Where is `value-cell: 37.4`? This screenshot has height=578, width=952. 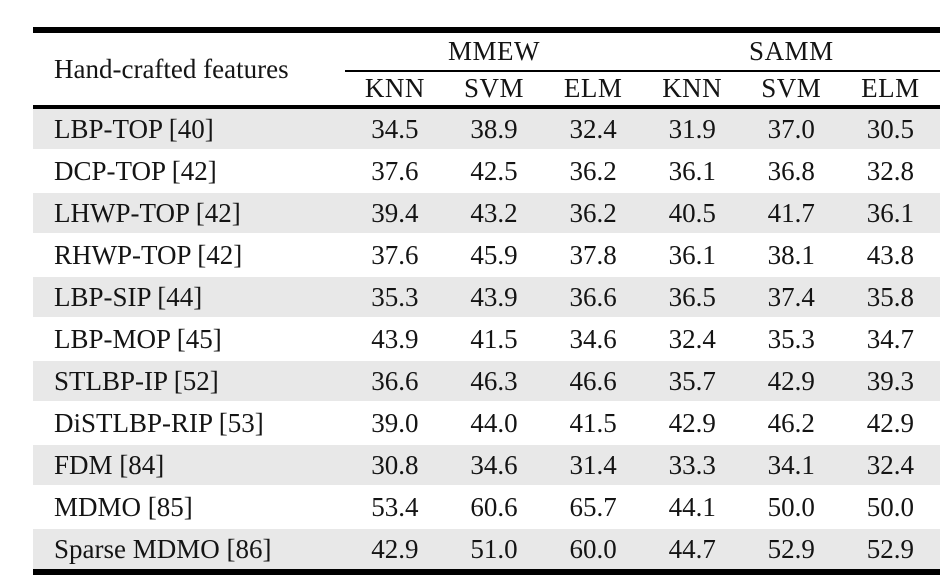 value-cell: 37.4 is located at coordinates (791, 297).